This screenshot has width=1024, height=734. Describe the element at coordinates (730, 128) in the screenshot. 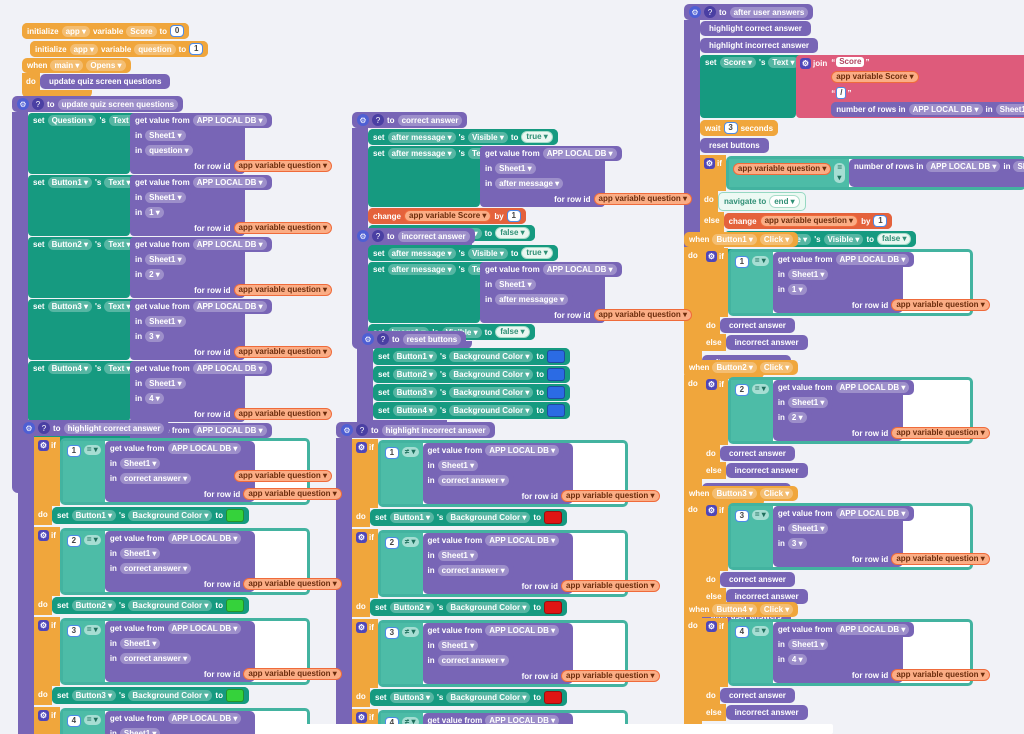

I see `number-input: 3` at that location.